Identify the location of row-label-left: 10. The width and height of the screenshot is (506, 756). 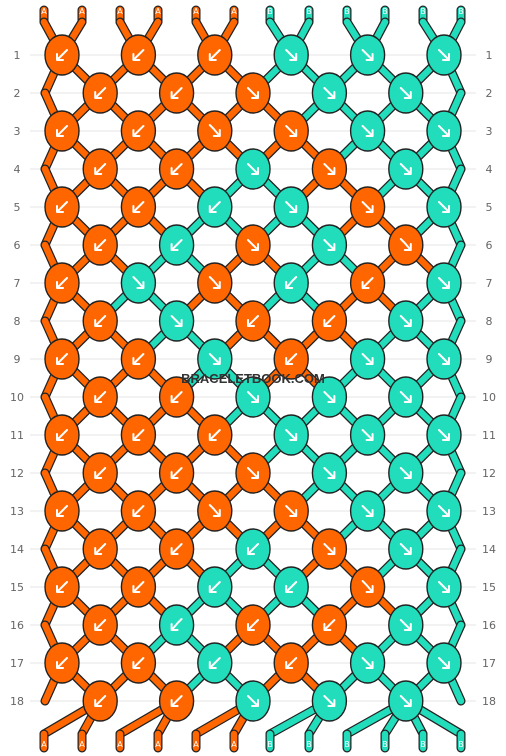
(17, 397).